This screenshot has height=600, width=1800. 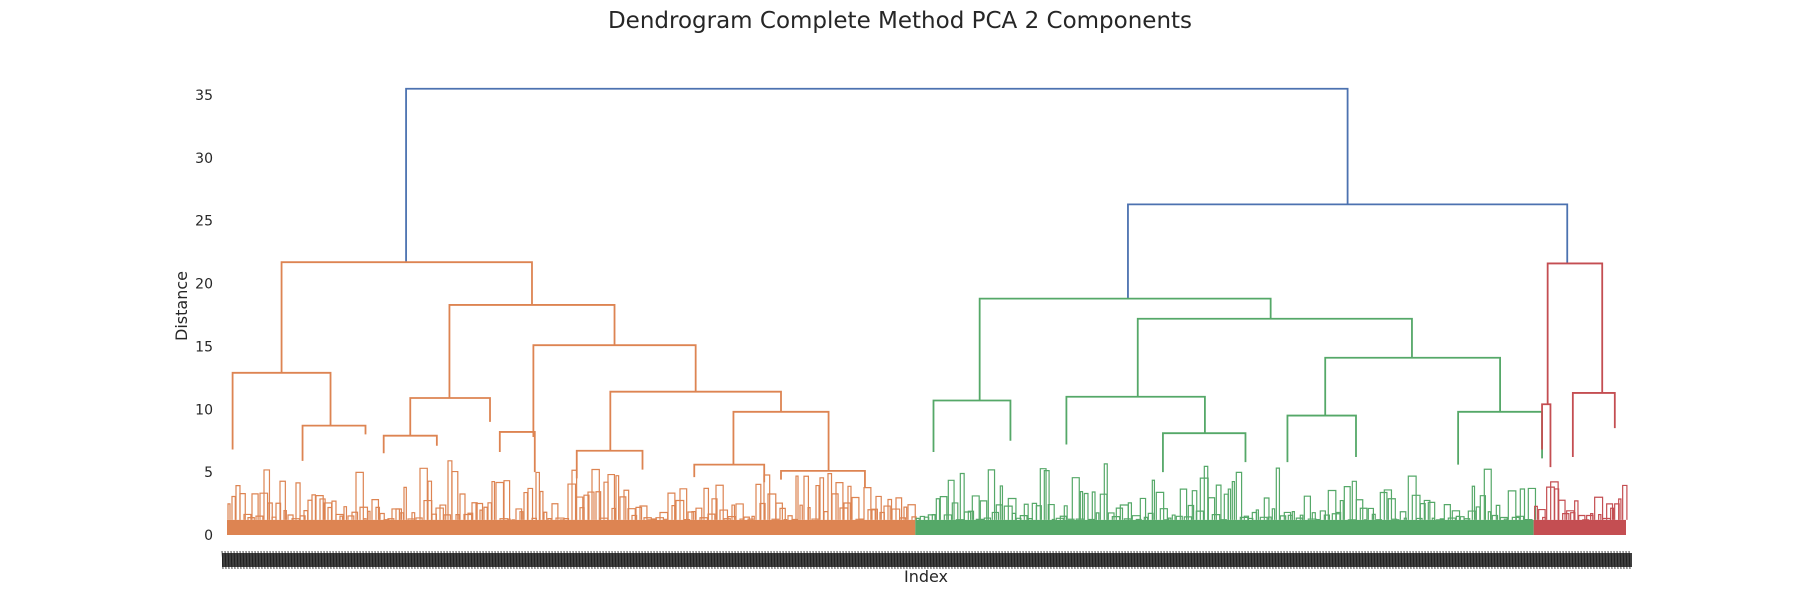 I want to click on x-axis-leaf-ticks, so click(x=926, y=560).